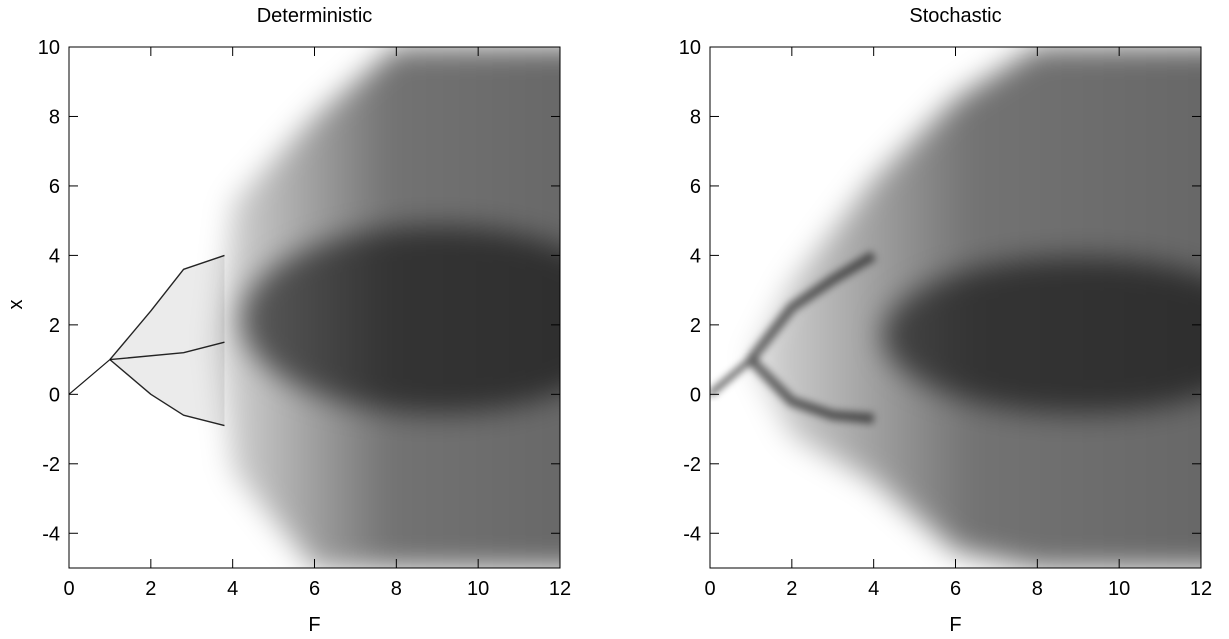 The height and width of the screenshot is (639, 1229). I want to click on y-axis-label: x, so click(16, 305).